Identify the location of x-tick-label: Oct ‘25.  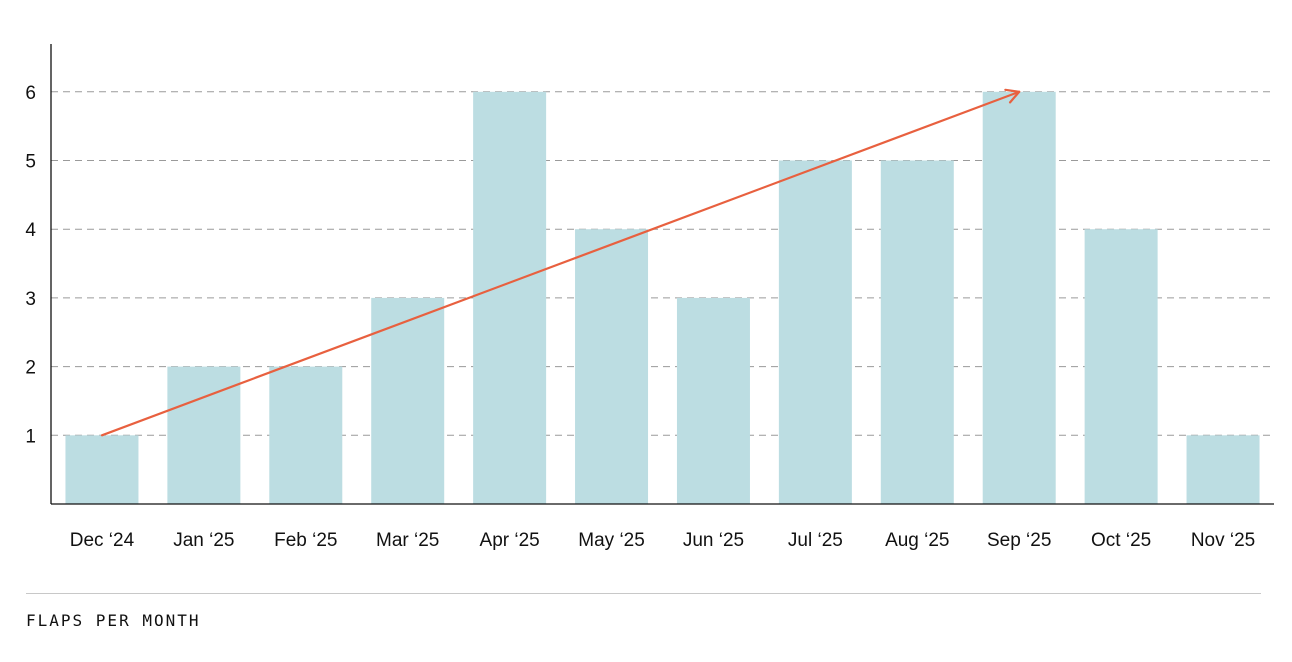
(1121, 540).